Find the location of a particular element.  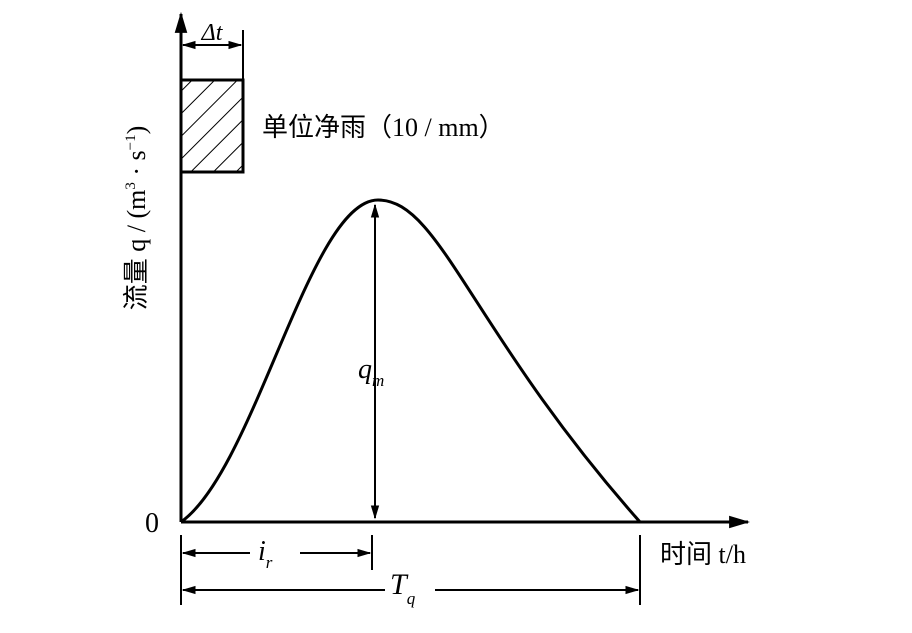

peak-label: qm is located at coordinates (371, 372).